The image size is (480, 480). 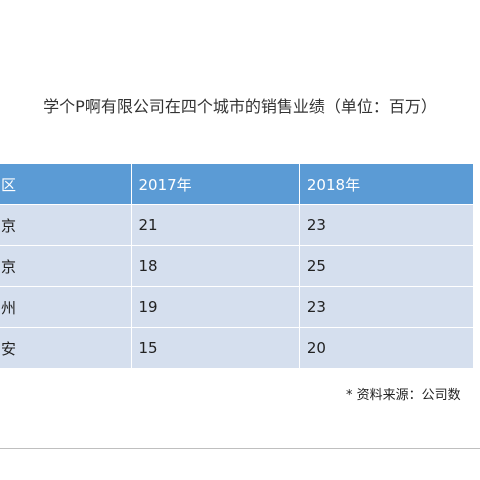 I want to click on page-title: 学个P啊有限公司在四个城市的销售业绩（单位：百万）, so click(x=240, y=106).